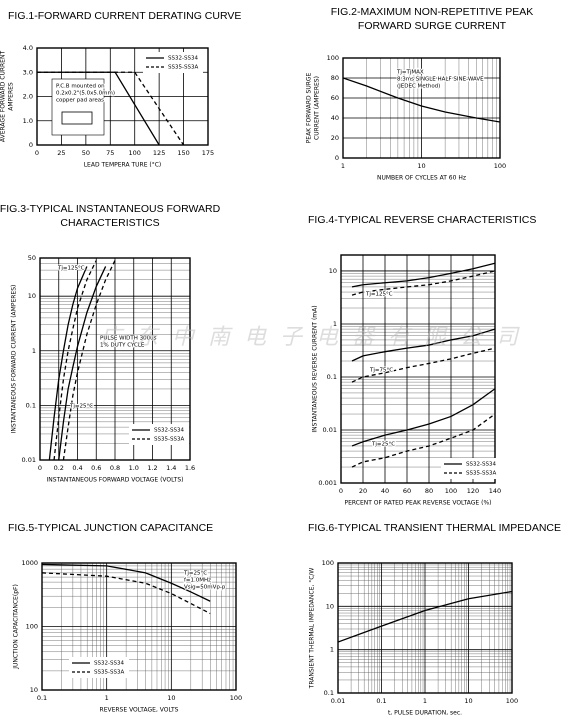 The image size is (588, 726). What do you see at coordinates (29, 563) in the screenshot?
I see `y-tick-label: 1000` at bounding box center [29, 563].